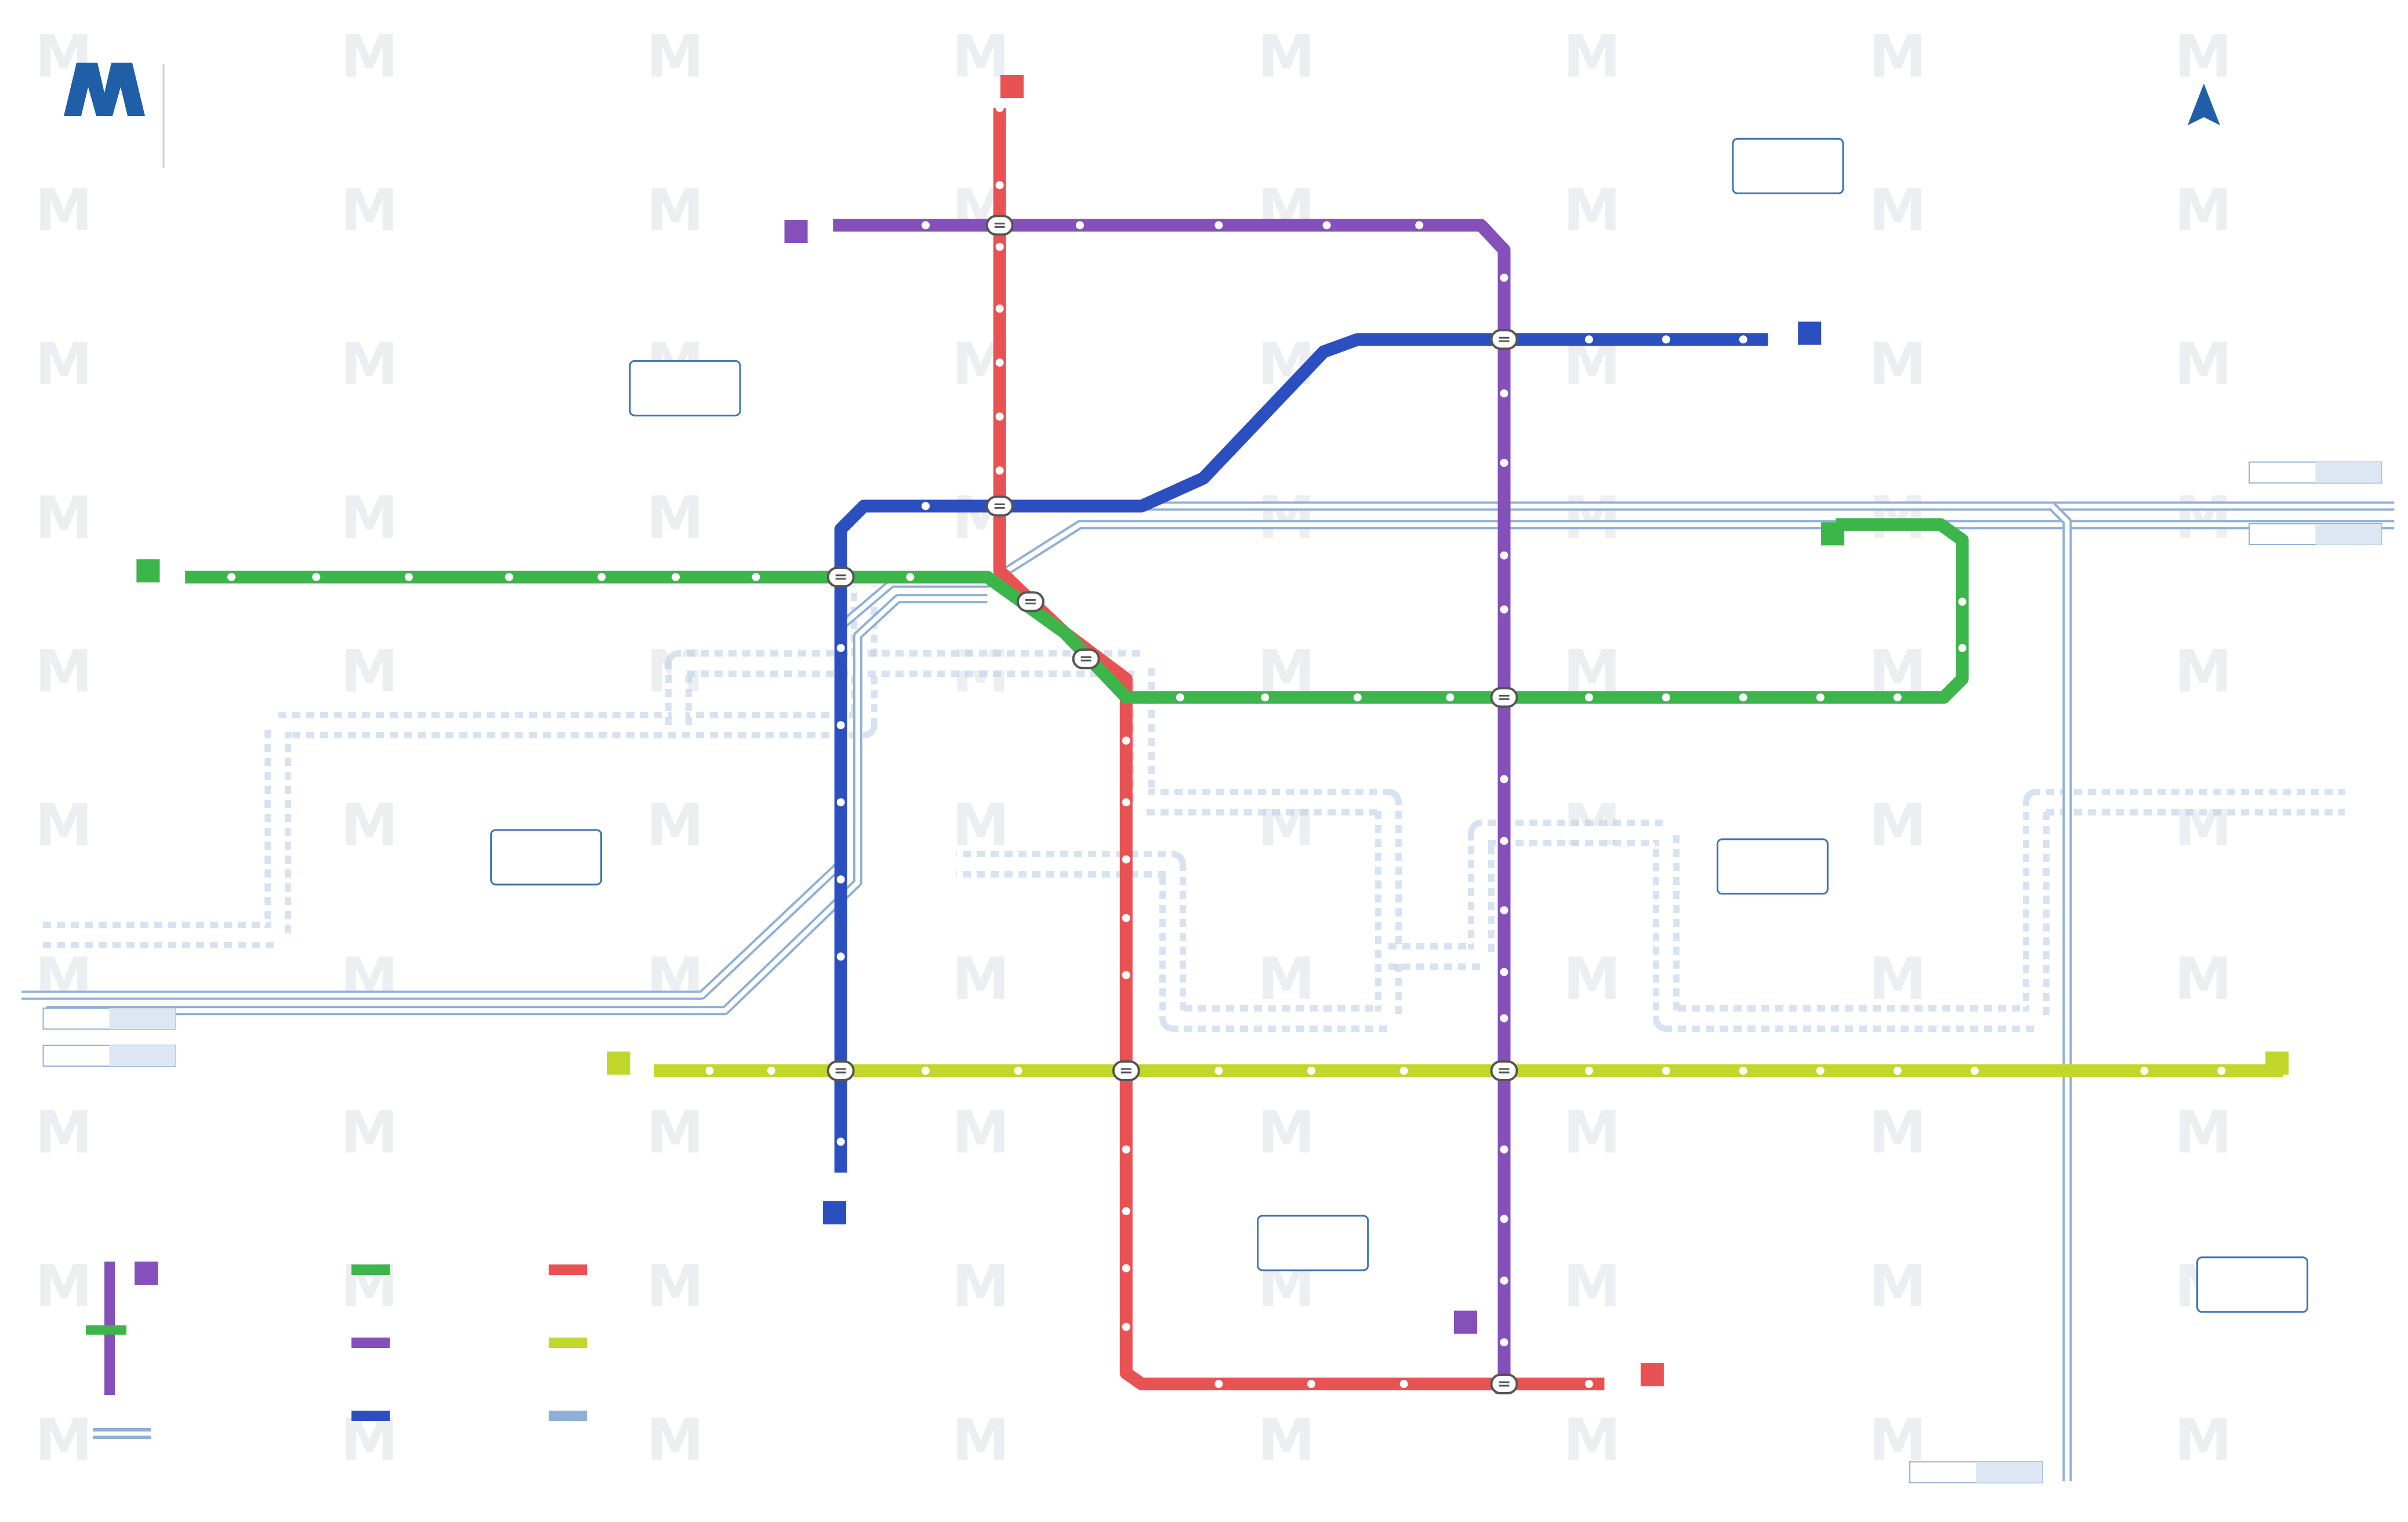  Describe the element at coordinates (1772, 867) in the screenshot. I see `district-label` at that location.